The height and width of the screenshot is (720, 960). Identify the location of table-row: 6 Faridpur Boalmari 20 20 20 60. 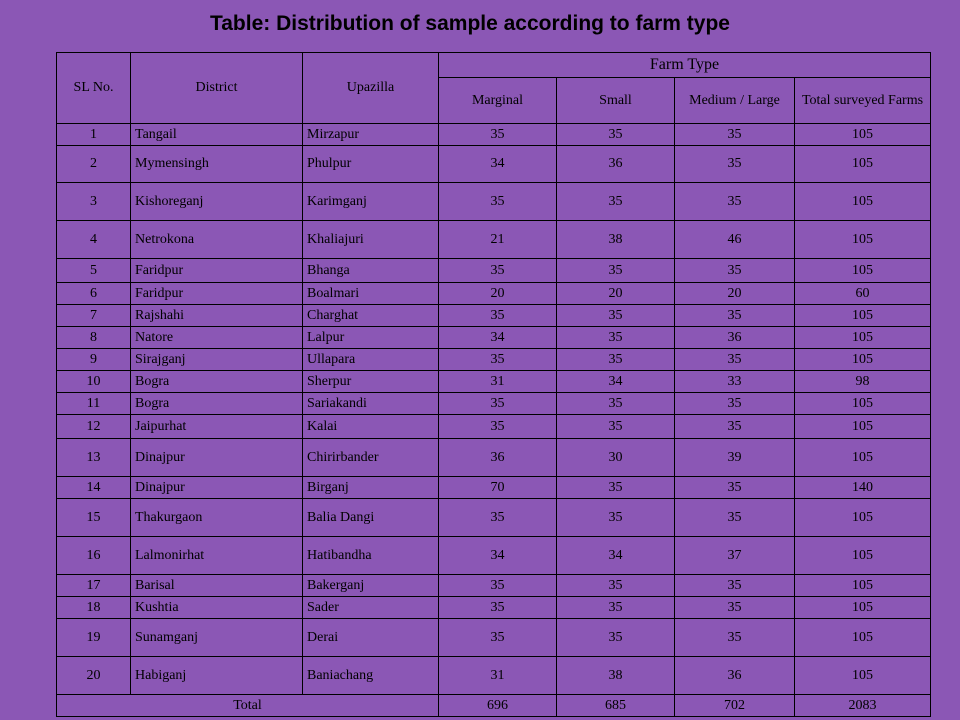
(493, 293).